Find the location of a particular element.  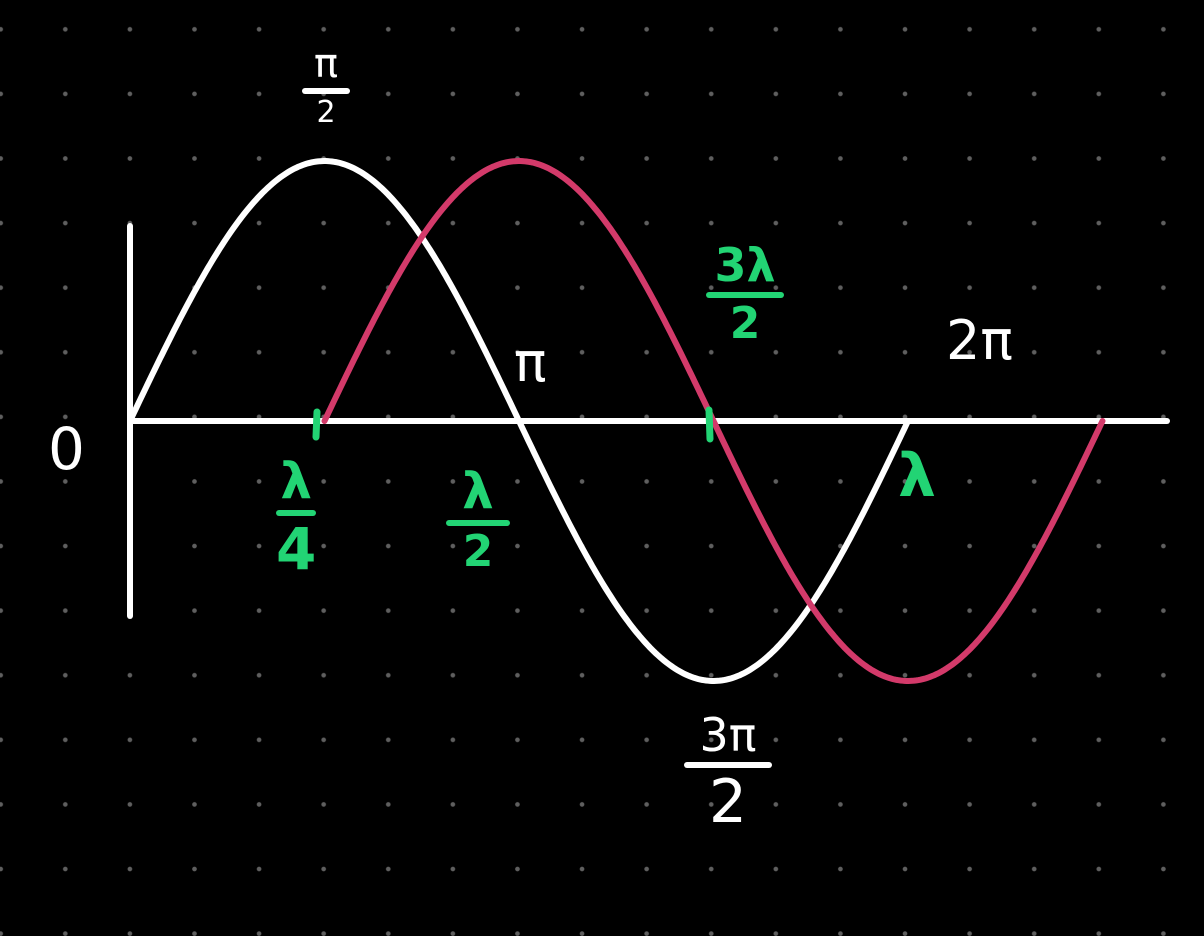

half-wavelength-fraction-bar is located at coordinates (478, 523).